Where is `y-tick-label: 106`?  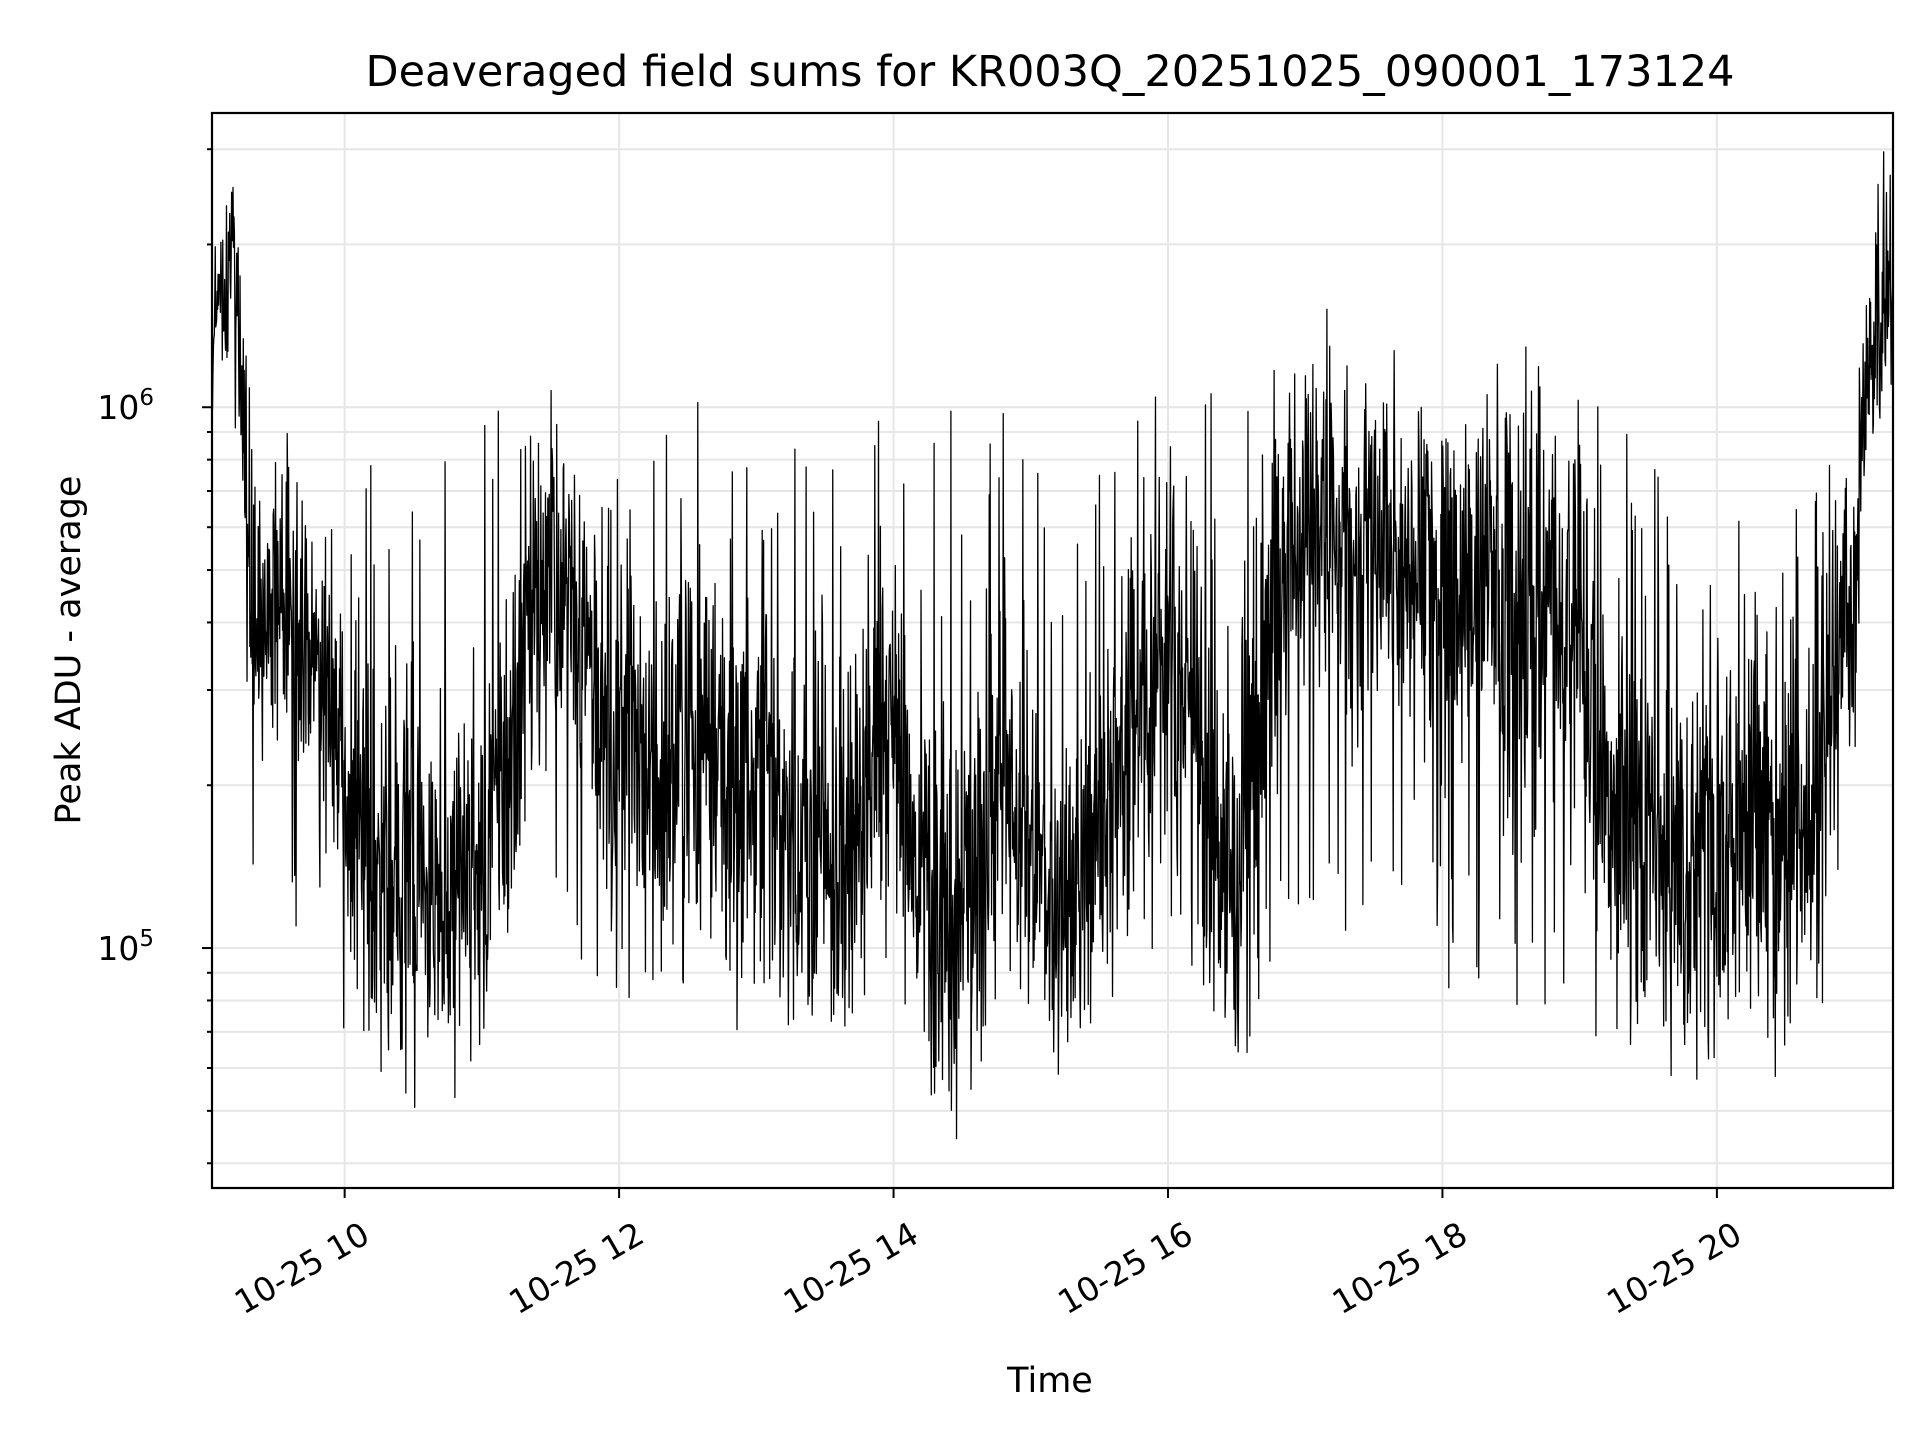 y-tick-label: 106 is located at coordinates (125, 406).